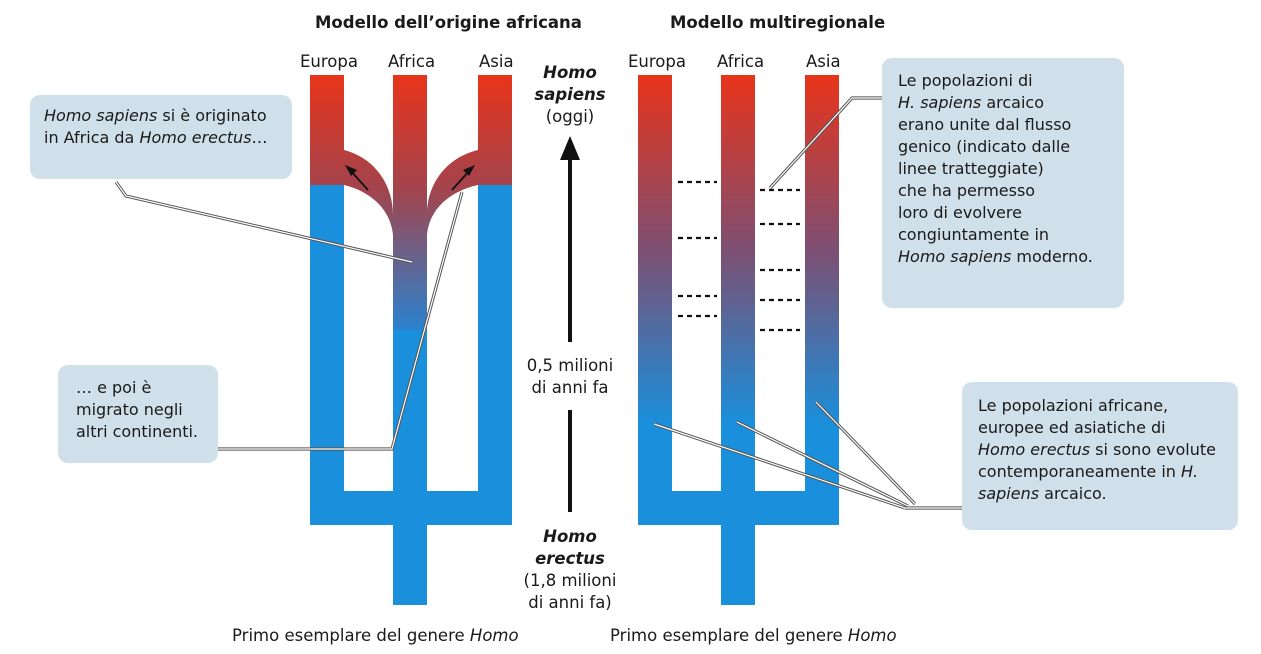  What do you see at coordinates (570, 569) in the screenshot?
I see `timeline-bottom-label: Homo erectus (1,8 milioni di anni fa)` at bounding box center [570, 569].